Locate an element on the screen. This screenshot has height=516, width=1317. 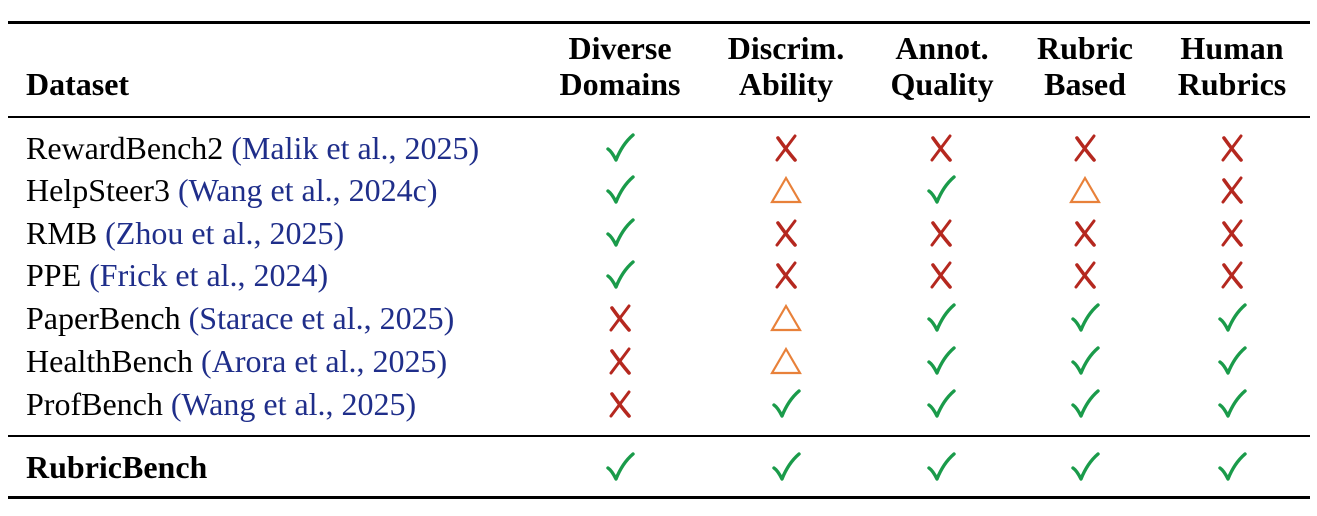
header-rubric-based: Rubric Based is located at coordinates (1085, 66).